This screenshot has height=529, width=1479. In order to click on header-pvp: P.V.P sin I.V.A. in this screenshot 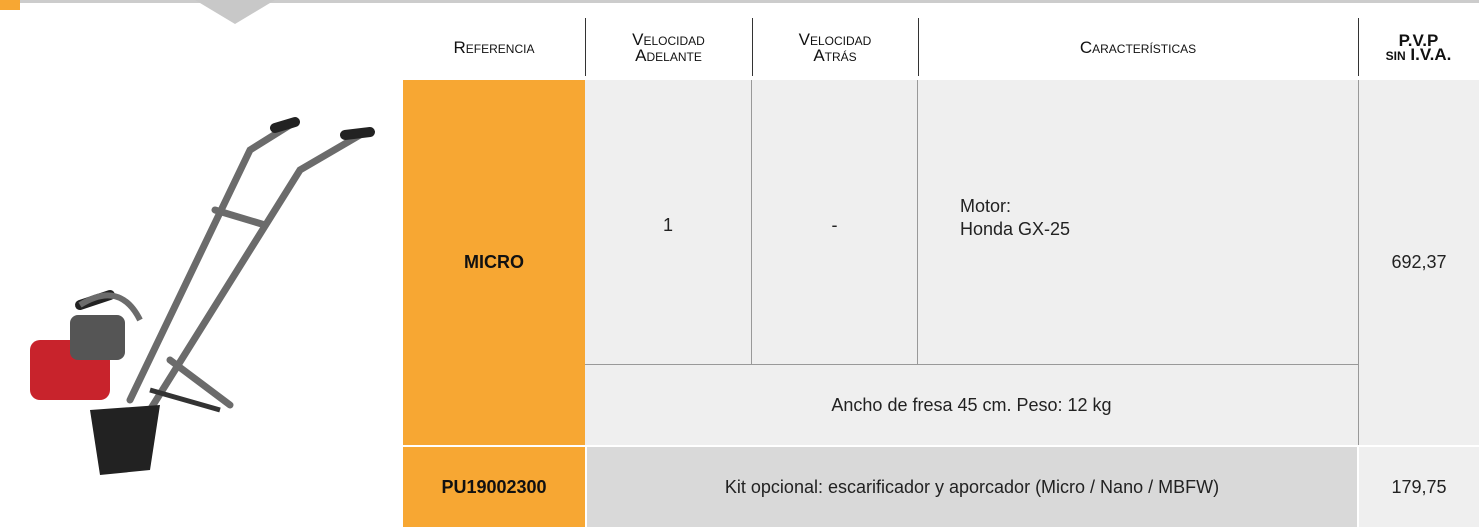, I will do `click(1418, 47)`.